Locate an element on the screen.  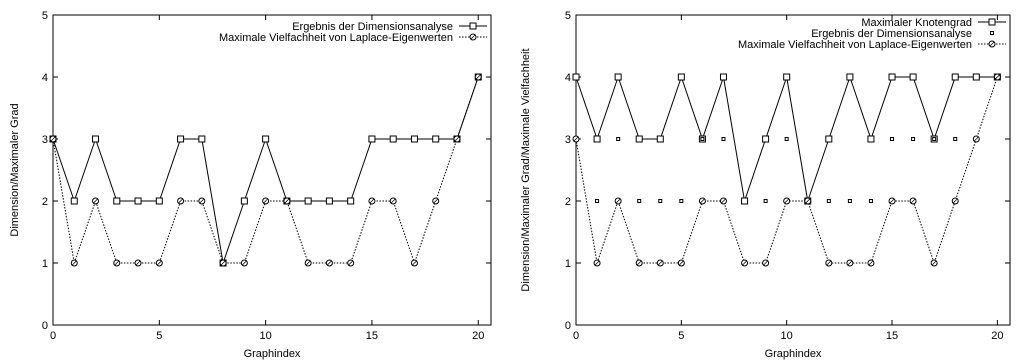
legend-entry-0: Ergebnis der Dimensionsanalyse is located at coordinates (389, 27).